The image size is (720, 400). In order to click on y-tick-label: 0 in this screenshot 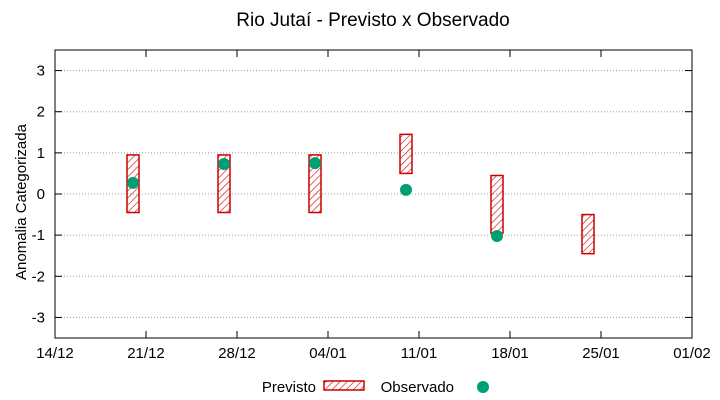, I will do `click(41, 194)`.